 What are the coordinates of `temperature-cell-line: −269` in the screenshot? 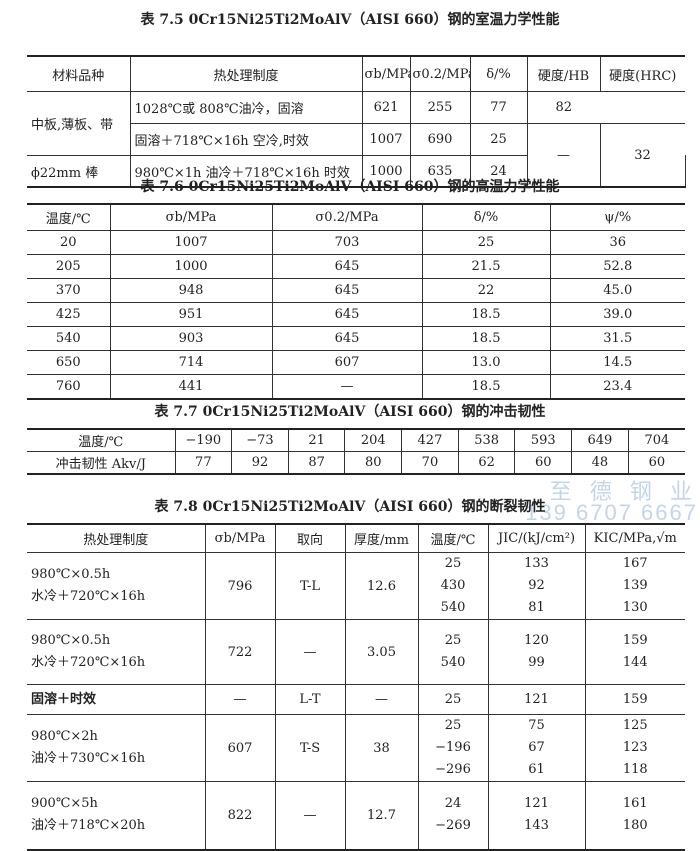 It's located at (453, 826).